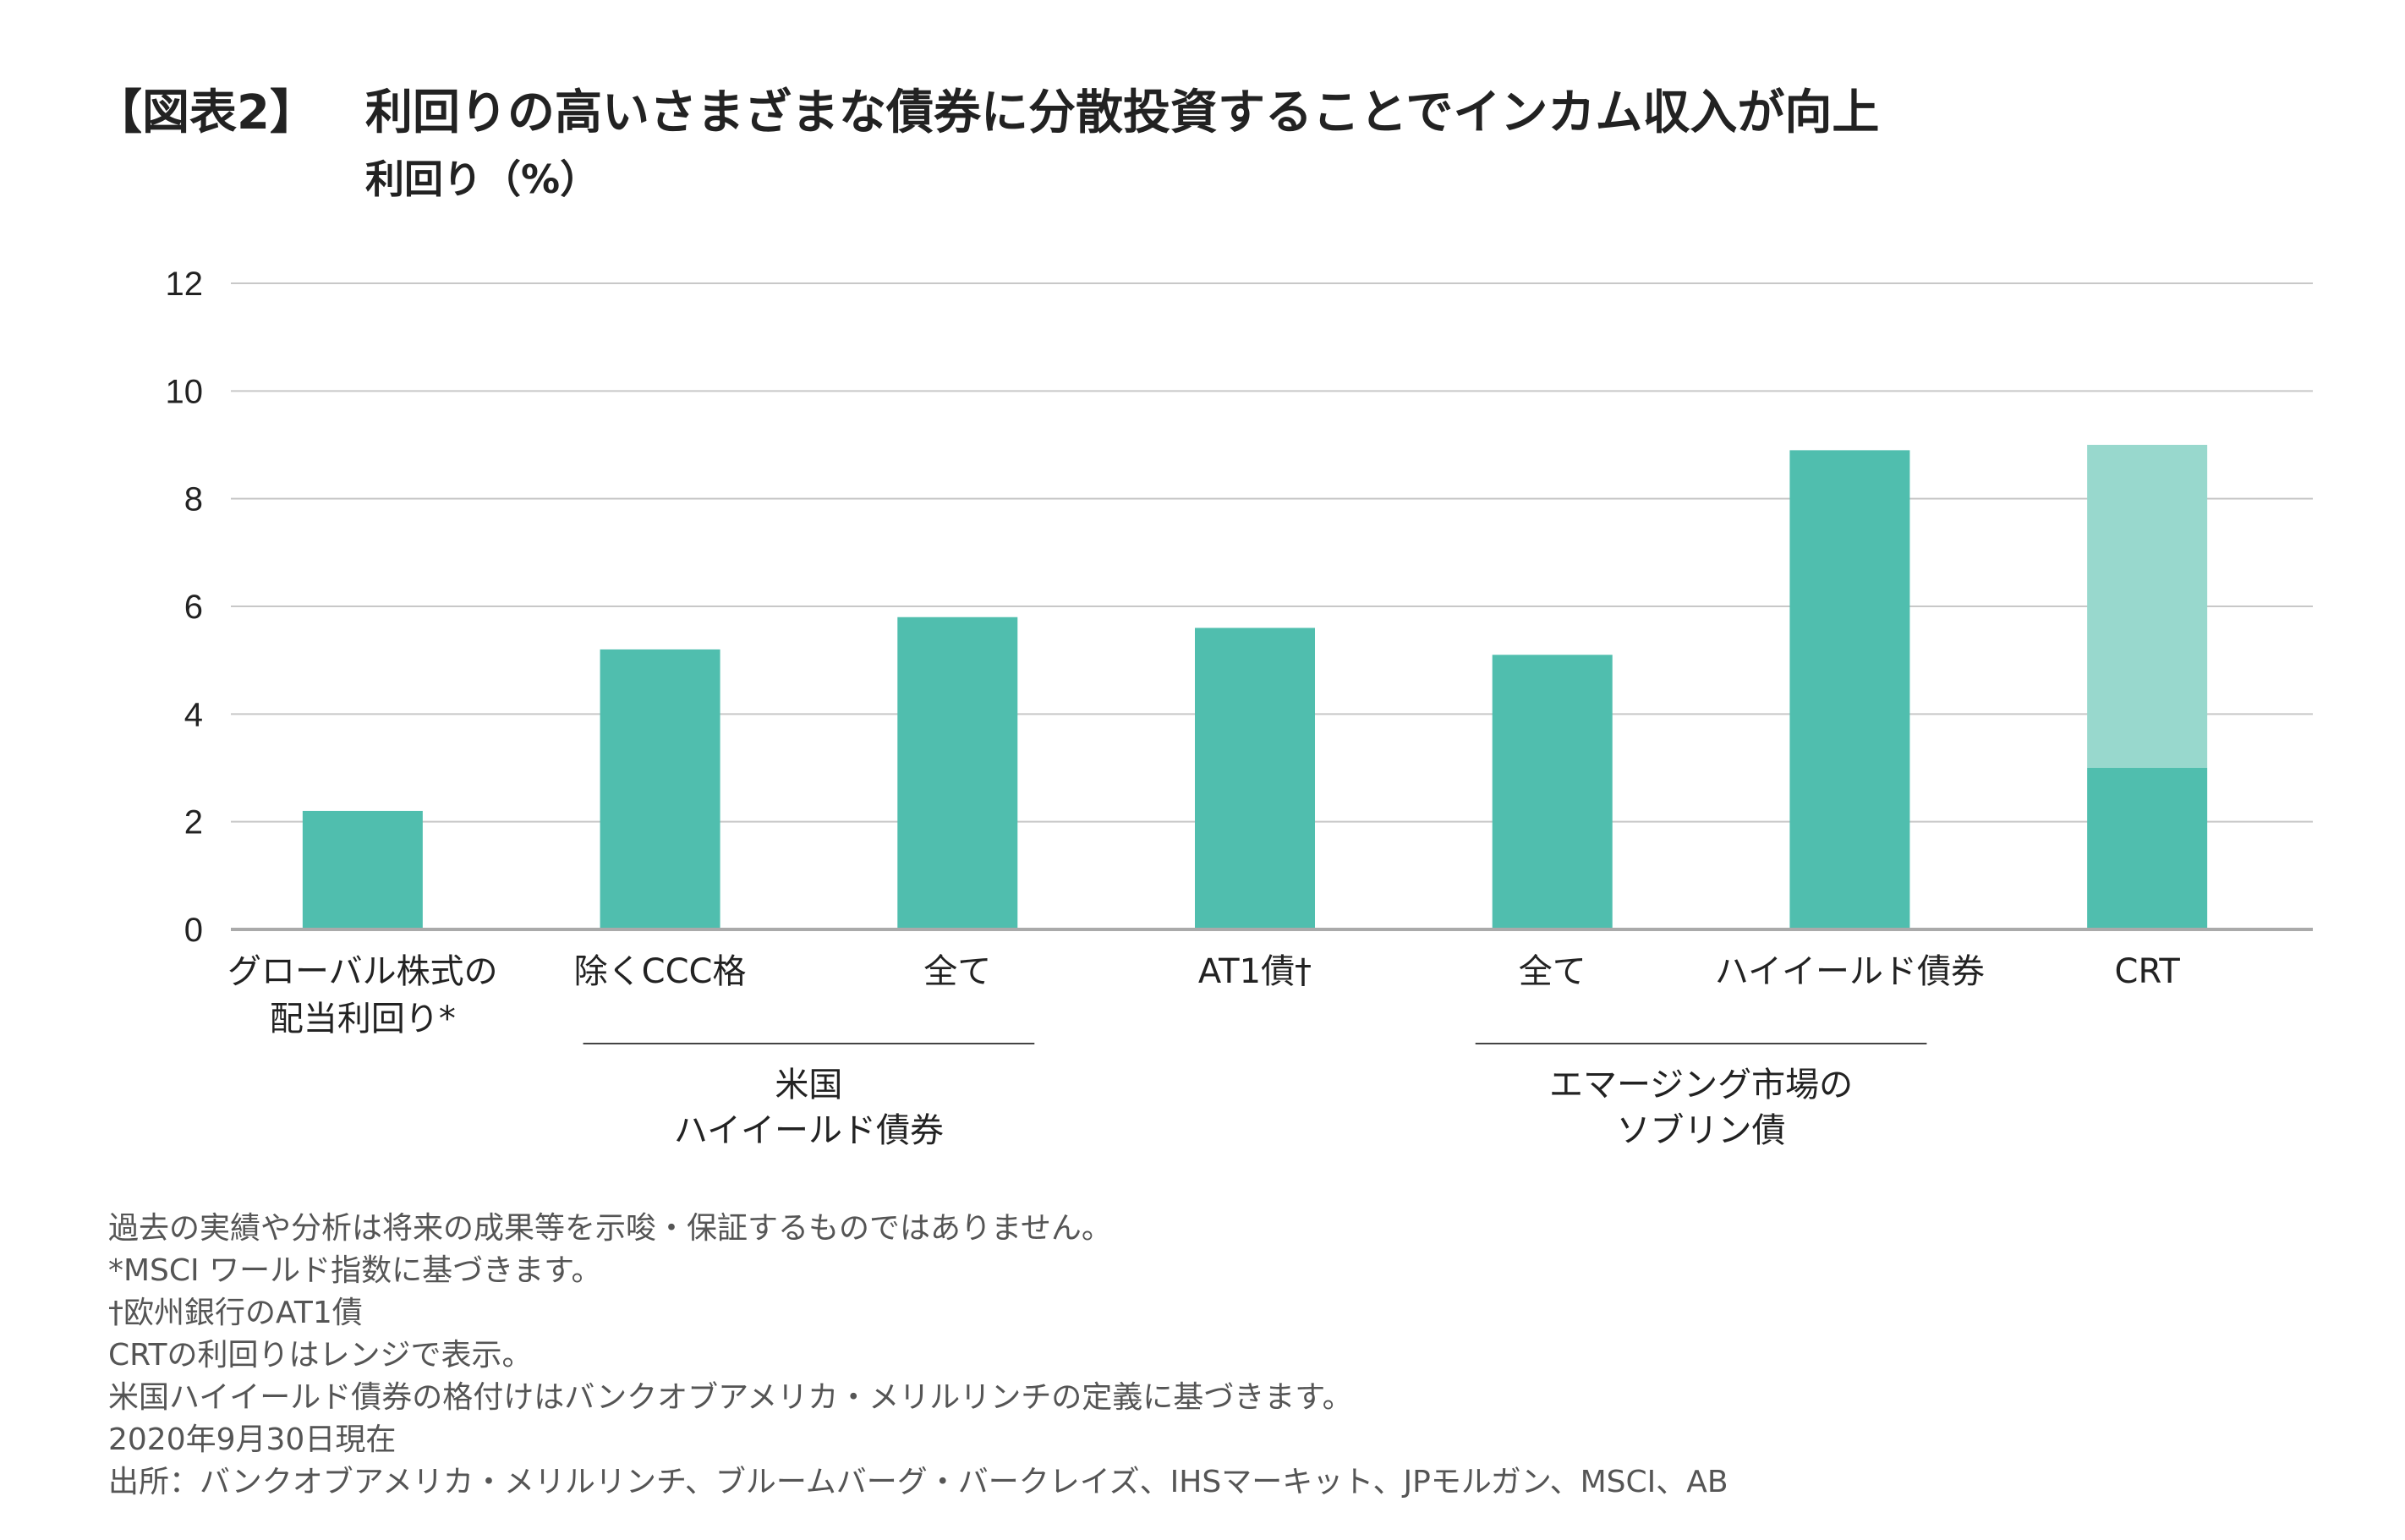  What do you see at coordinates (660, 971) in the screenshot?
I see `x-tick-label: 除くCCC格` at bounding box center [660, 971].